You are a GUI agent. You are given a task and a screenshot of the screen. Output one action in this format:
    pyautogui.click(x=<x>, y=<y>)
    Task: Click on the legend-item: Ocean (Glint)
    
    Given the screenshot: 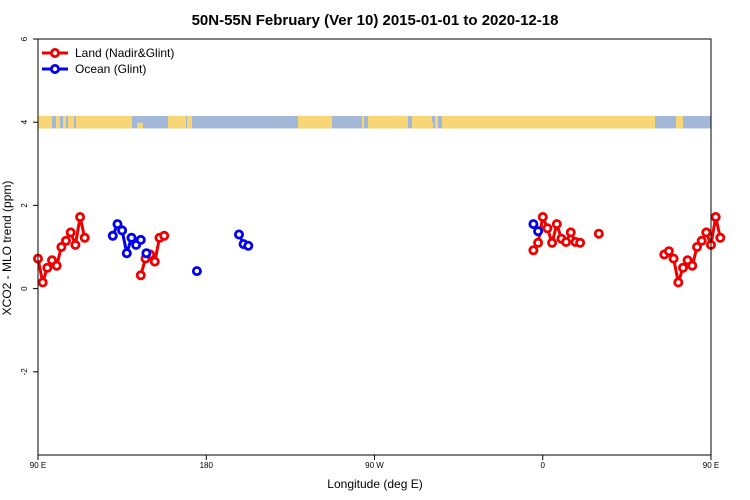 What is the action you would take?
    pyautogui.click(x=94, y=69)
    